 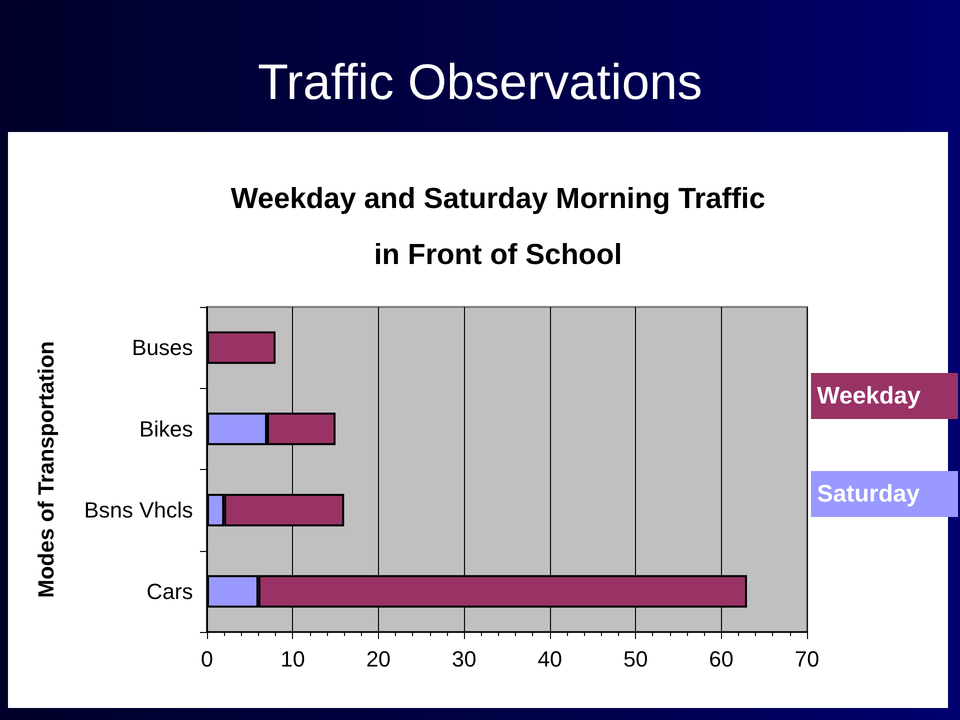 What do you see at coordinates (46, 469) in the screenshot?
I see `y-axis-title: Modes of Transportation` at bounding box center [46, 469].